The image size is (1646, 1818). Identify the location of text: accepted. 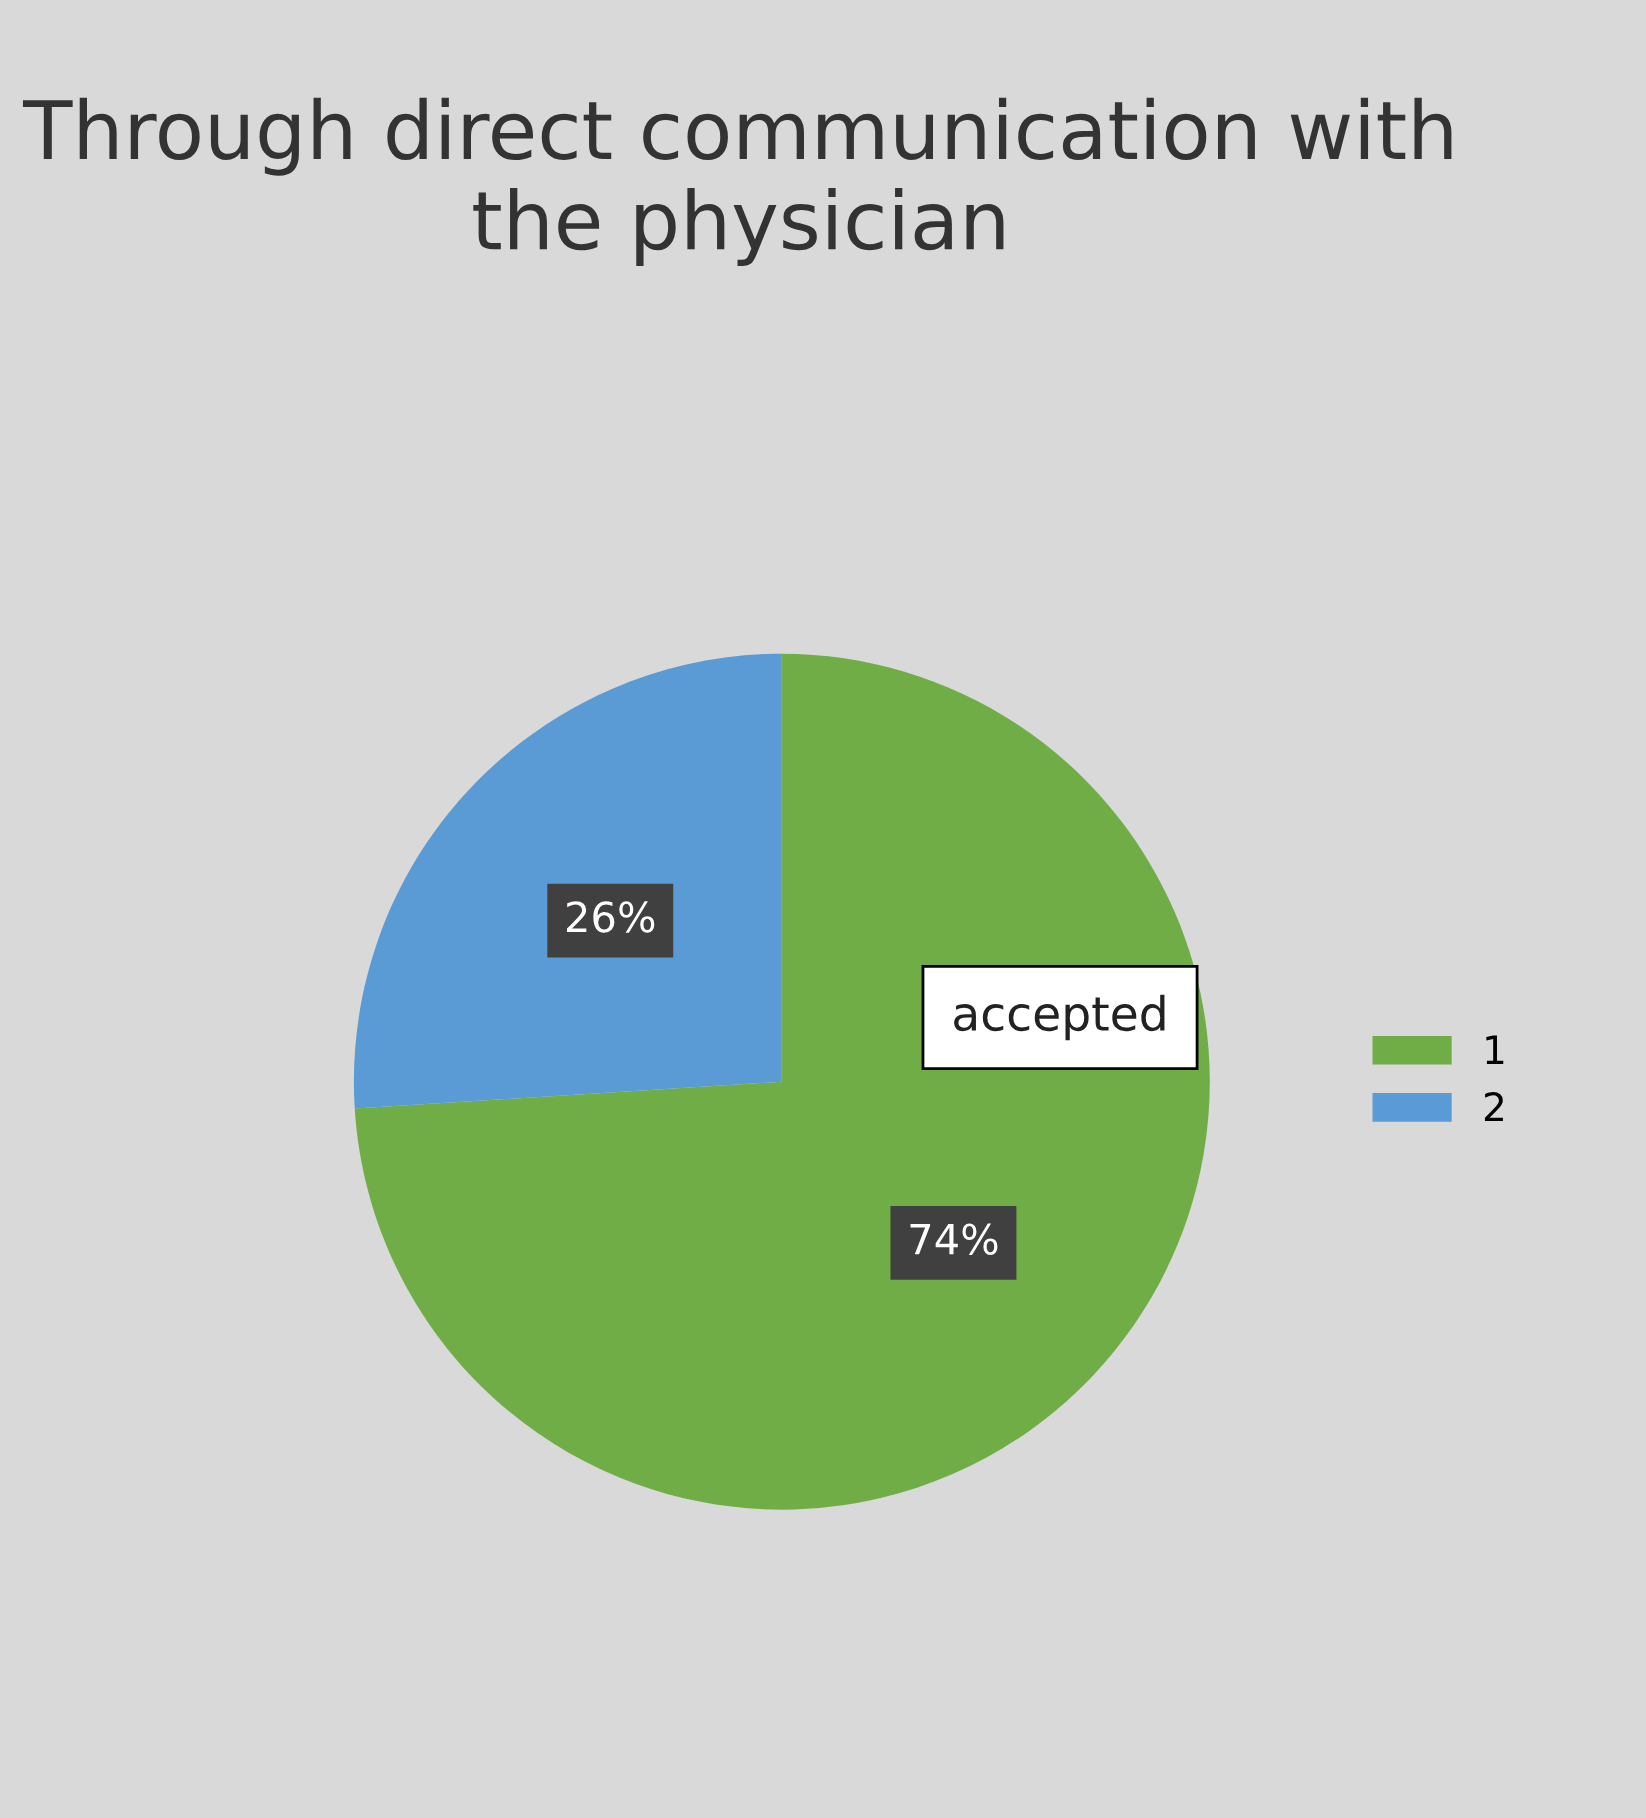
(1059, 1017).